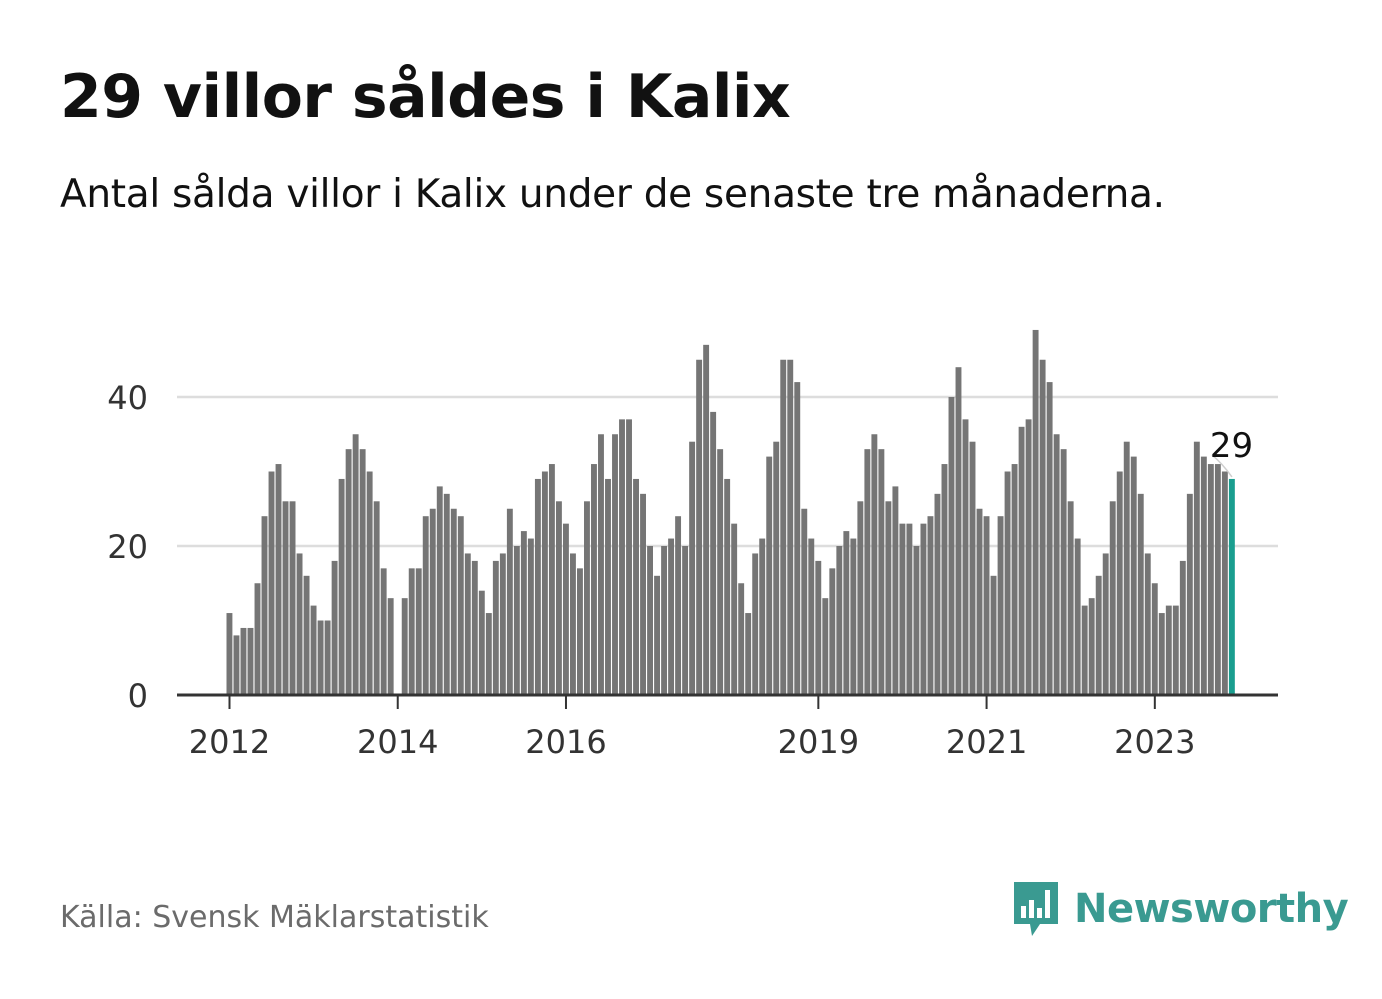 The width and height of the screenshot is (1382, 999). I want to click on annotation: 29, so click(1231, 452).